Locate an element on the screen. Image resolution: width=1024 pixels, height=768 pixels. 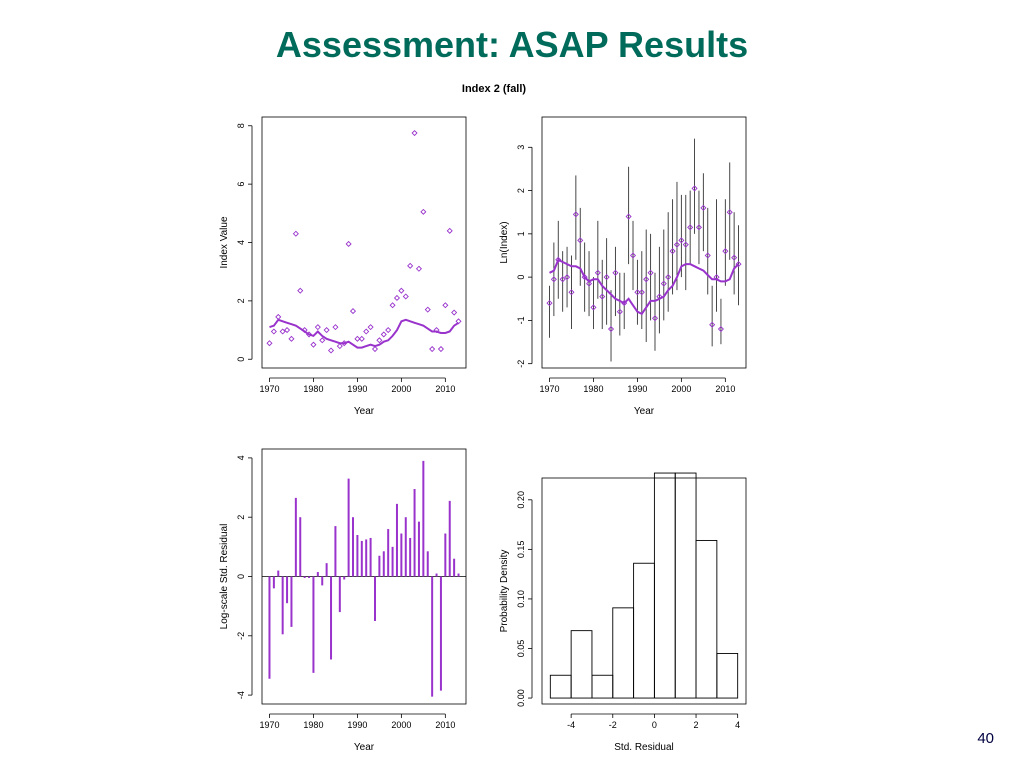
x-tick-label: -4 is located at coordinates (571, 725).